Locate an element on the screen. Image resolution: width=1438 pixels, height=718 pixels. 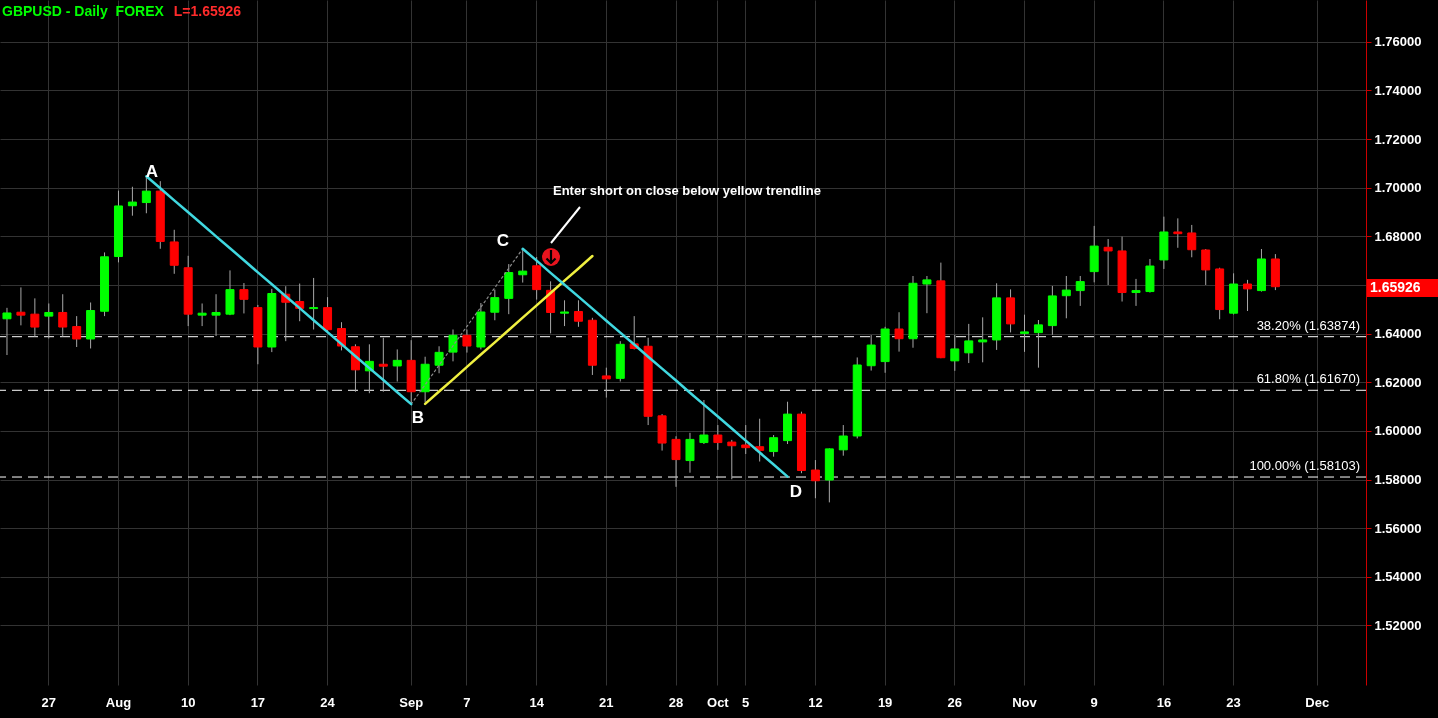
x-tick-label: 27 is located at coordinates (49, 702).